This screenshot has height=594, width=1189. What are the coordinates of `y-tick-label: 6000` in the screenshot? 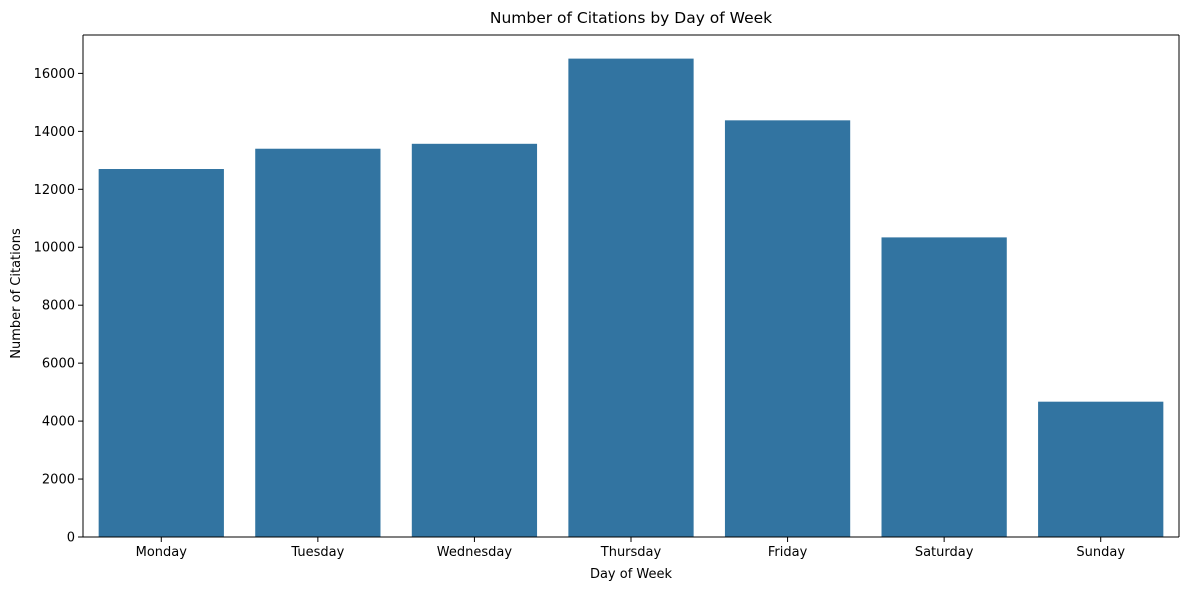 It's located at (58, 364).